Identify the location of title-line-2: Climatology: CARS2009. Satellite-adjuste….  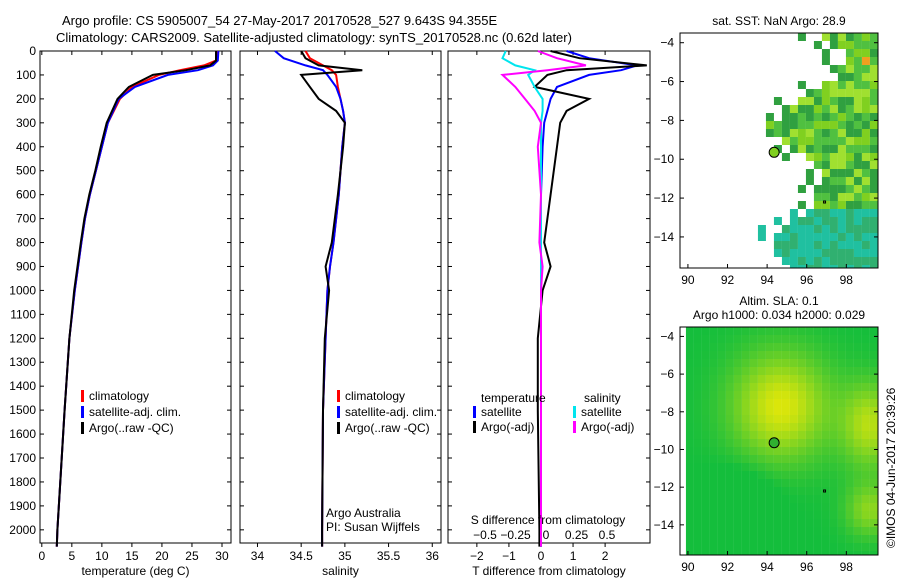
(314, 37).